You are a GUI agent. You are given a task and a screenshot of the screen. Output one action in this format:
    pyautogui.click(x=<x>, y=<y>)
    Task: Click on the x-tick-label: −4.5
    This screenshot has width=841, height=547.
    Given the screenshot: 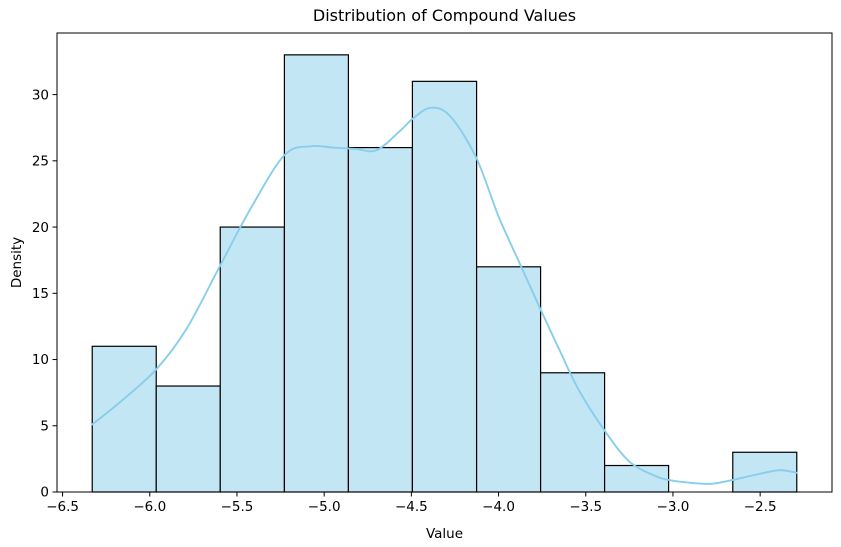 What is the action you would take?
    pyautogui.click(x=411, y=507)
    